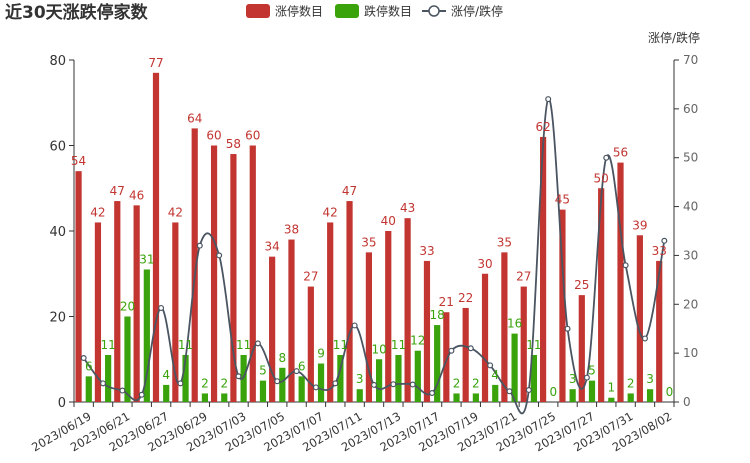 The image size is (750, 463). What do you see at coordinates (477, 11) in the screenshot?
I see `legend-label-ratio: 涨停/跌停` at bounding box center [477, 11].